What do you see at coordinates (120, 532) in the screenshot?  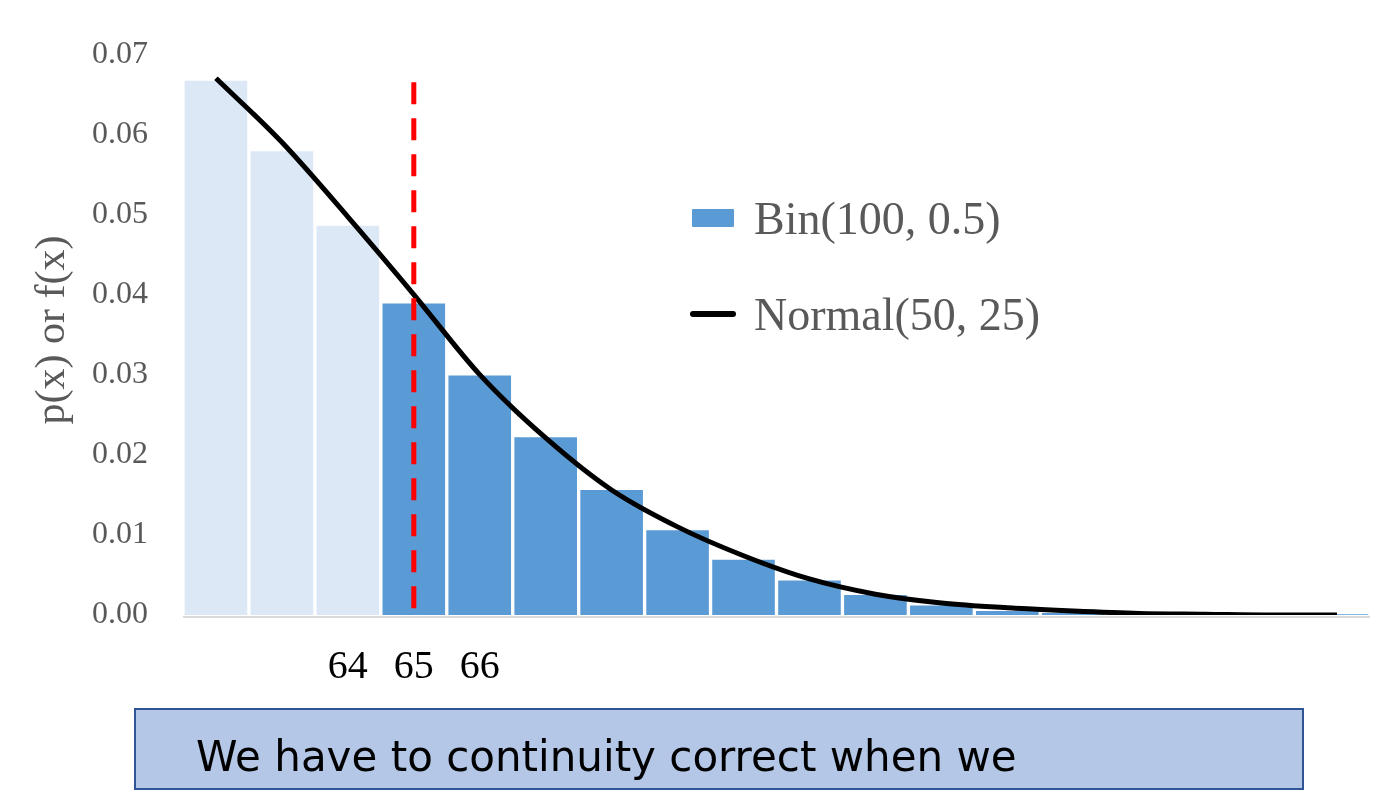 I see `y-tick-label: 0.01` at bounding box center [120, 532].